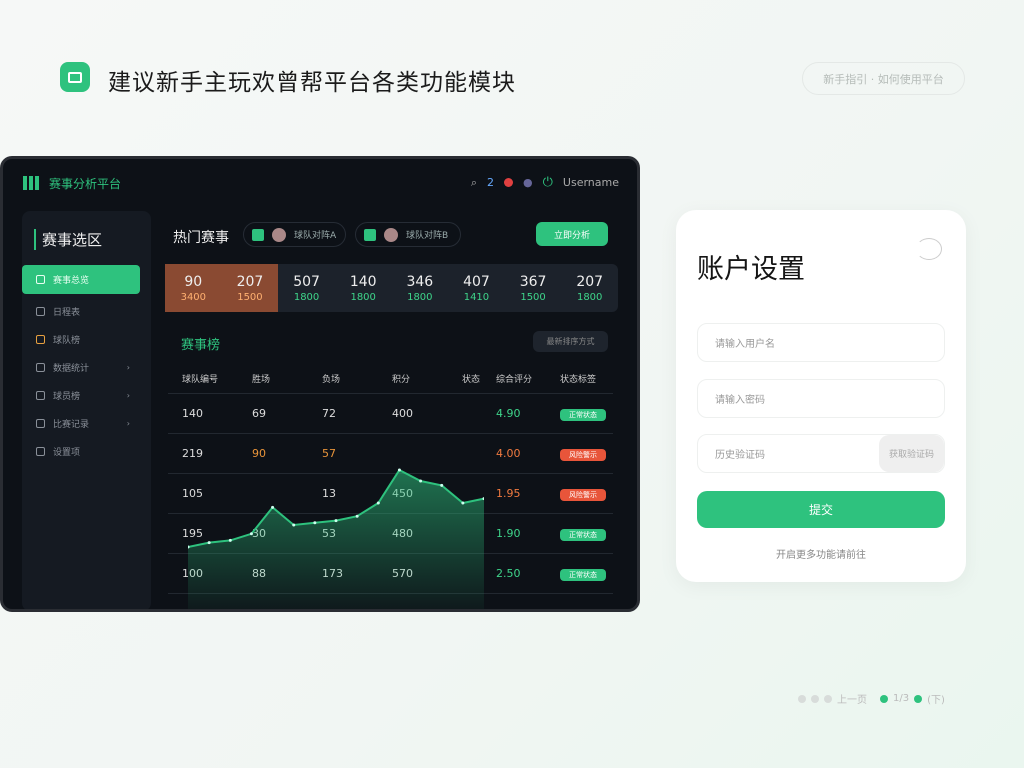 The width and height of the screenshot is (1024, 768). What do you see at coordinates (306, 281) in the screenshot?
I see `stat-value: 507` at bounding box center [306, 281].